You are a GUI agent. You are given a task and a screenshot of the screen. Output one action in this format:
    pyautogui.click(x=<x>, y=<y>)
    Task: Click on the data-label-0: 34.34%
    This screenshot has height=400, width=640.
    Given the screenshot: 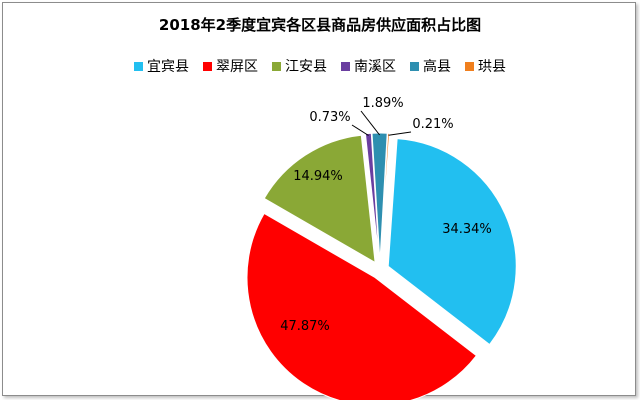 What is the action you would take?
    pyautogui.click(x=467, y=229)
    